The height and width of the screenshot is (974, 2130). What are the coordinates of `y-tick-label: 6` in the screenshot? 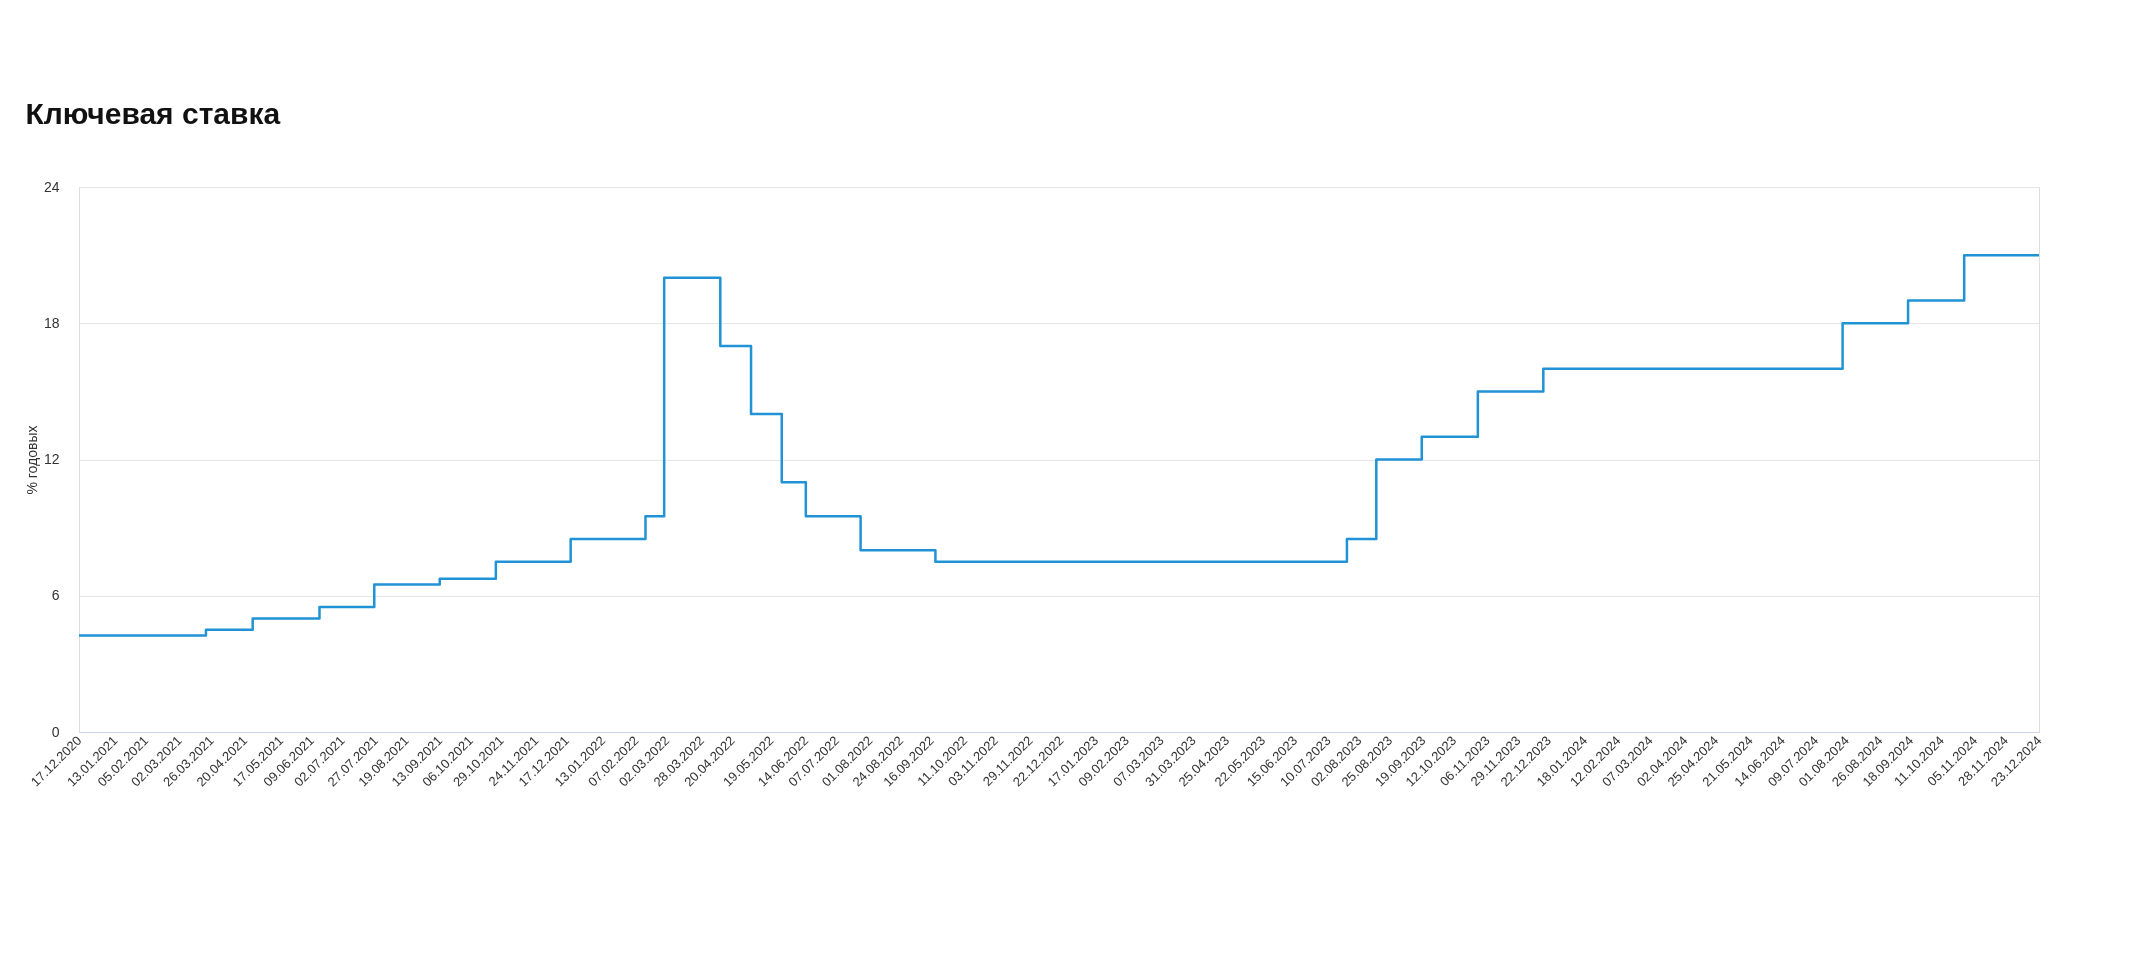 It's located at (55, 595).